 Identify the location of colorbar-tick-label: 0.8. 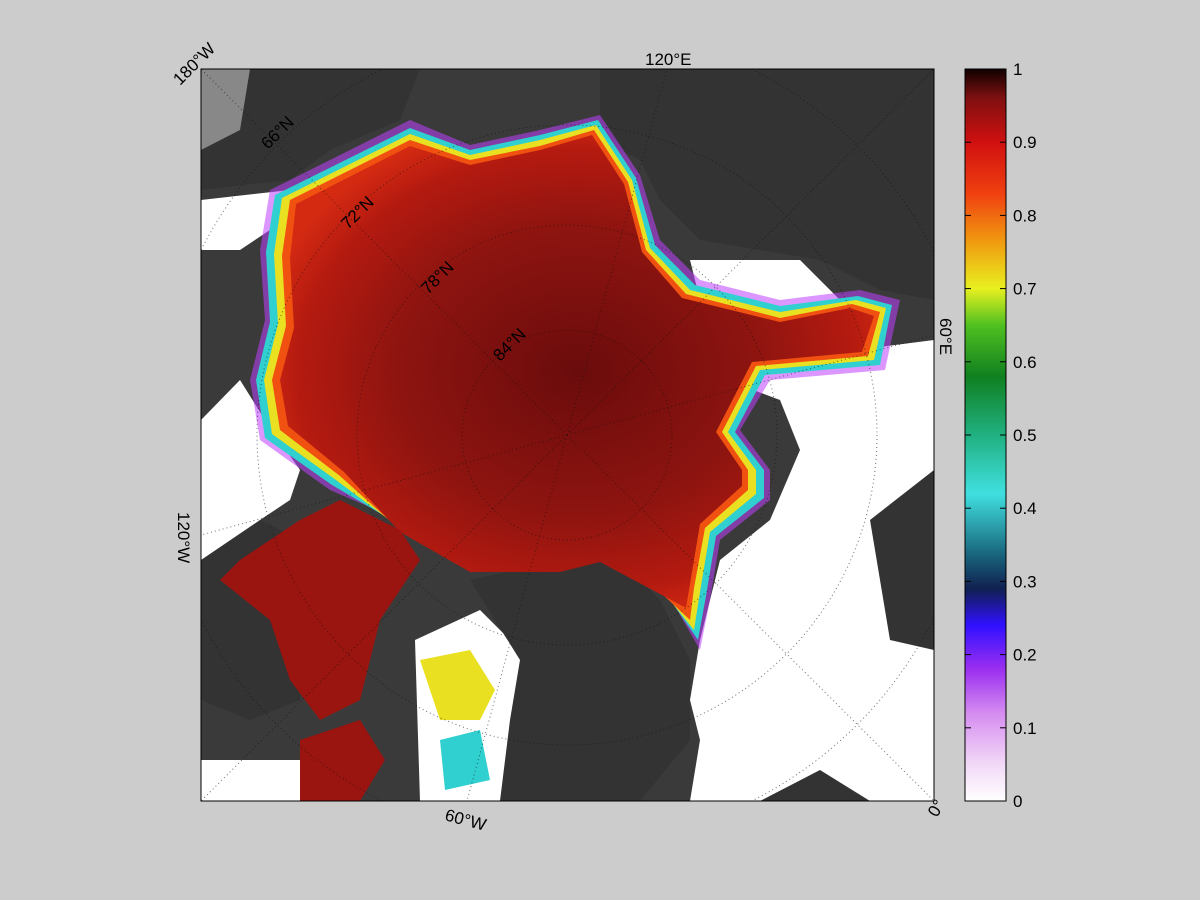
(1025, 215).